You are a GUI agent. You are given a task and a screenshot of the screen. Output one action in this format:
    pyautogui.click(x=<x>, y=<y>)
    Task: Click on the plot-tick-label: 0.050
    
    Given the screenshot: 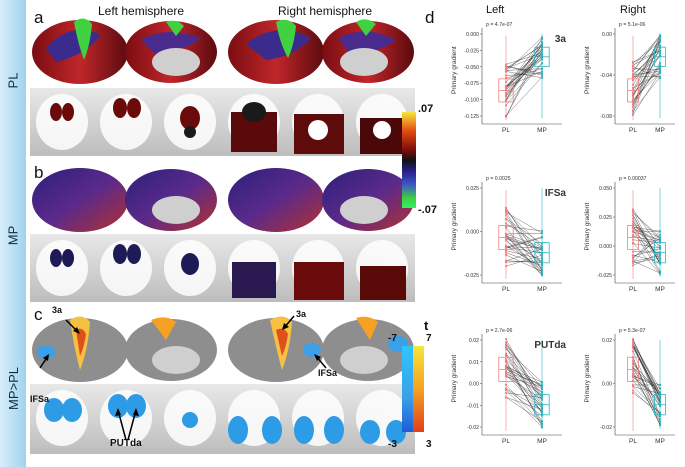 What is the action you would take?
    pyautogui.click(x=605, y=189)
    